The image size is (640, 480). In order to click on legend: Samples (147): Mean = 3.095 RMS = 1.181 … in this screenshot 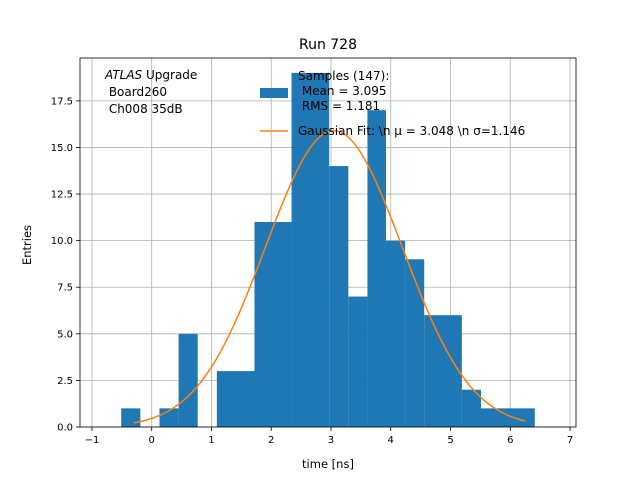, I will do `click(392, 103)`.